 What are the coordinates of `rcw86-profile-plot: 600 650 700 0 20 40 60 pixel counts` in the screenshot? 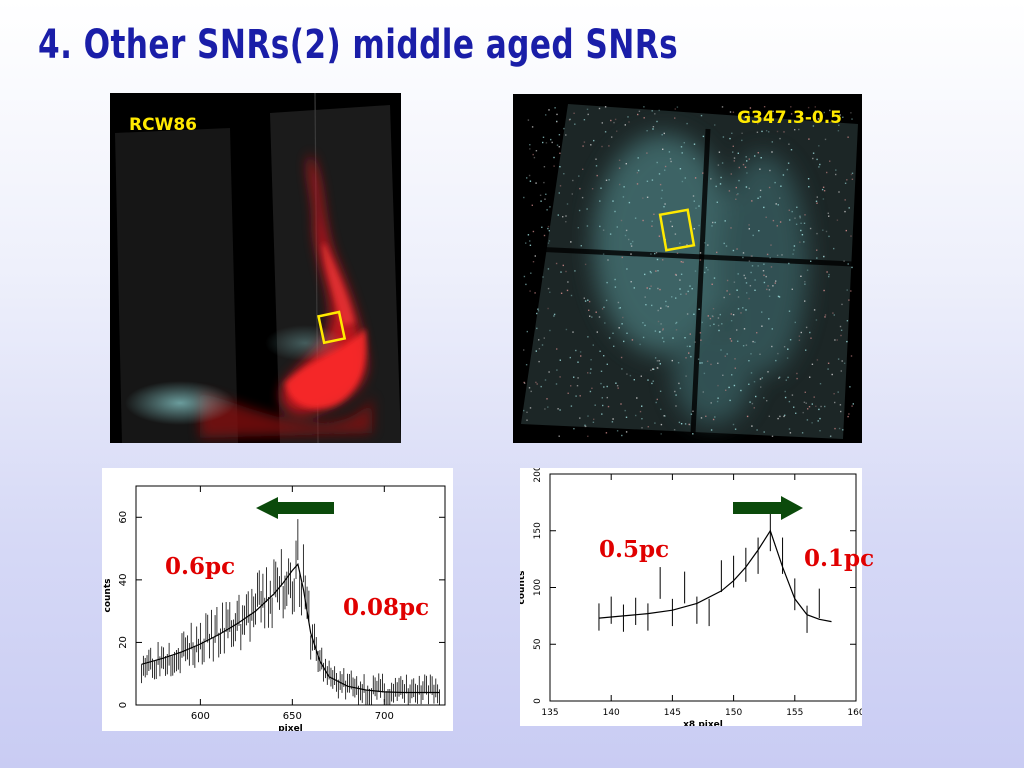 It's located at (277, 599).